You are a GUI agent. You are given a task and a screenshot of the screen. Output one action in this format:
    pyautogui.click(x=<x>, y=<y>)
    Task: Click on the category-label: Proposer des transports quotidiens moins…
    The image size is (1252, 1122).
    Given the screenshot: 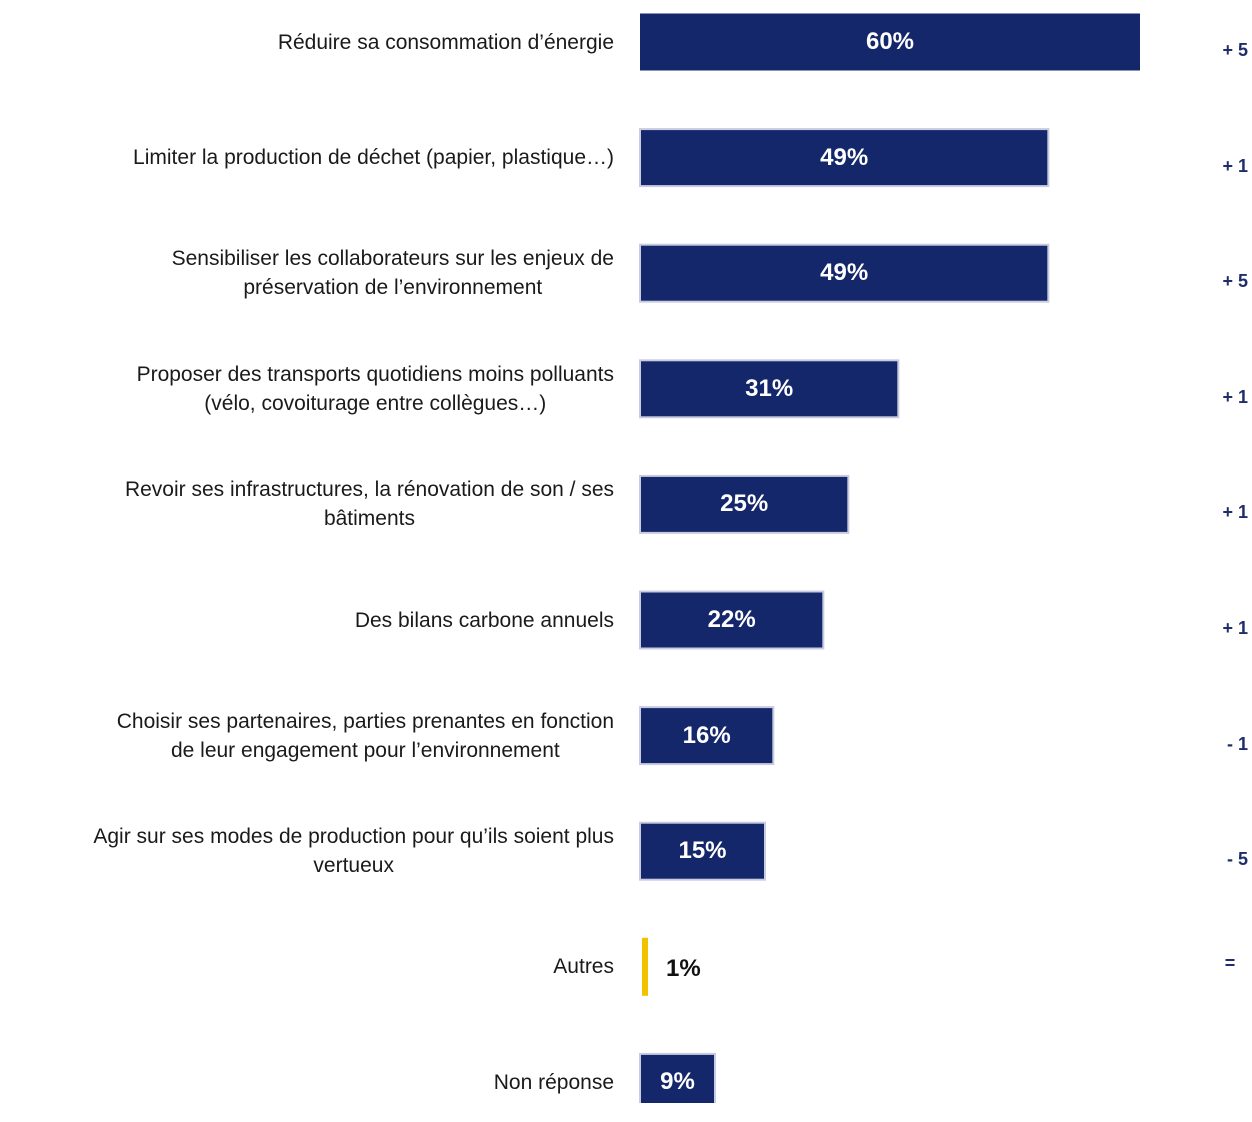 What is the action you would take?
    pyautogui.click(x=375, y=388)
    